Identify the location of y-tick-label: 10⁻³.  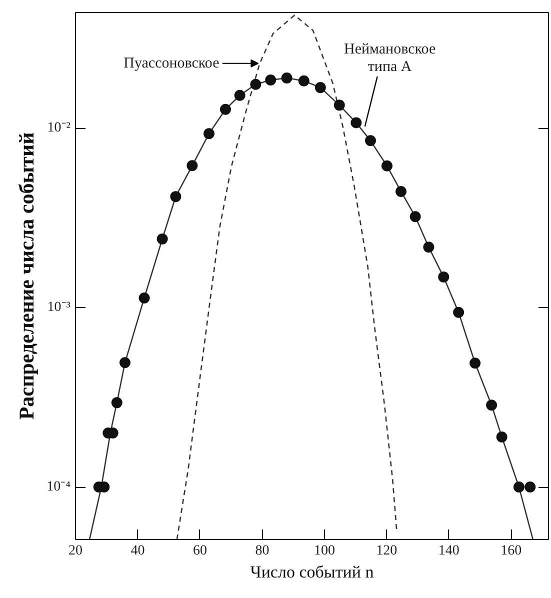
(59, 308).